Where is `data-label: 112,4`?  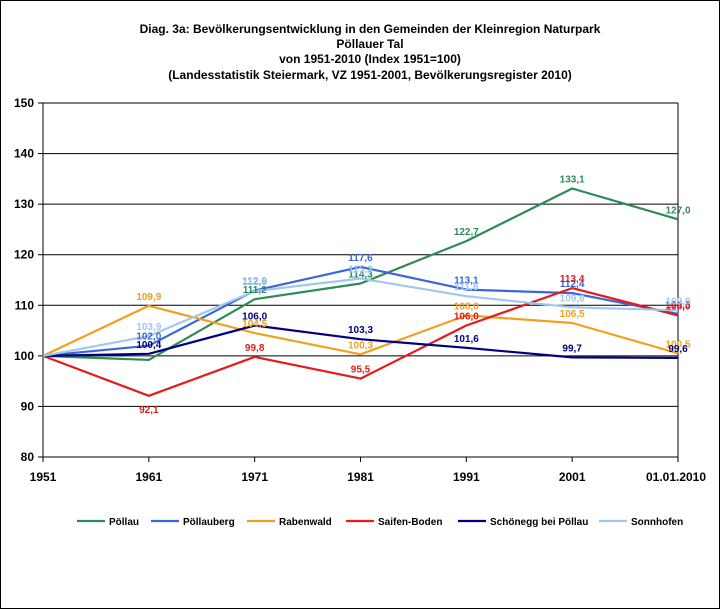 data-label: 112,4 is located at coordinates (572, 284).